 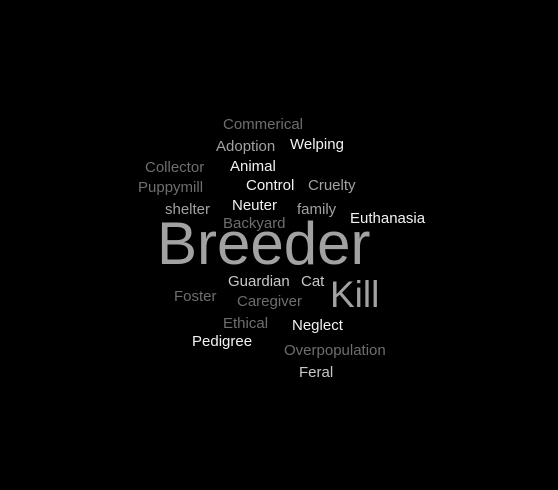 I want to click on word-overpopulation: Overpopulation, so click(x=335, y=350).